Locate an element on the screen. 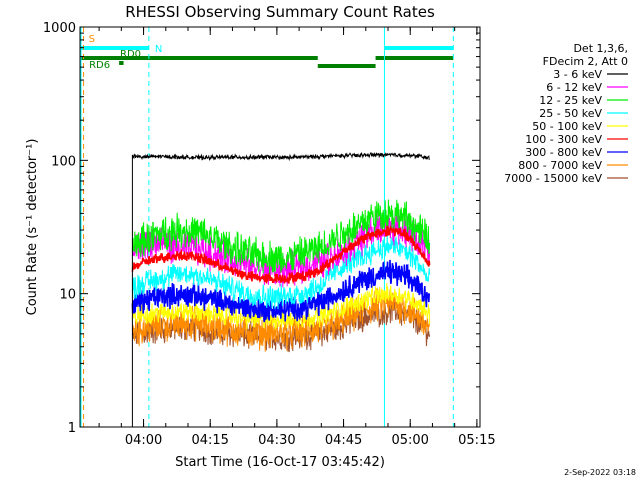  series-line-12-25kev is located at coordinates (281, 237).